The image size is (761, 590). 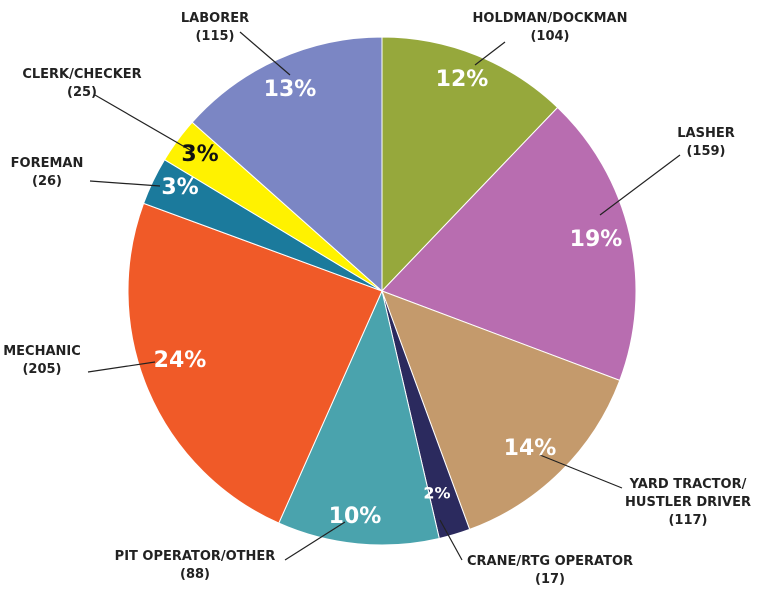 I want to click on count-label: (117), so click(x=688, y=520).